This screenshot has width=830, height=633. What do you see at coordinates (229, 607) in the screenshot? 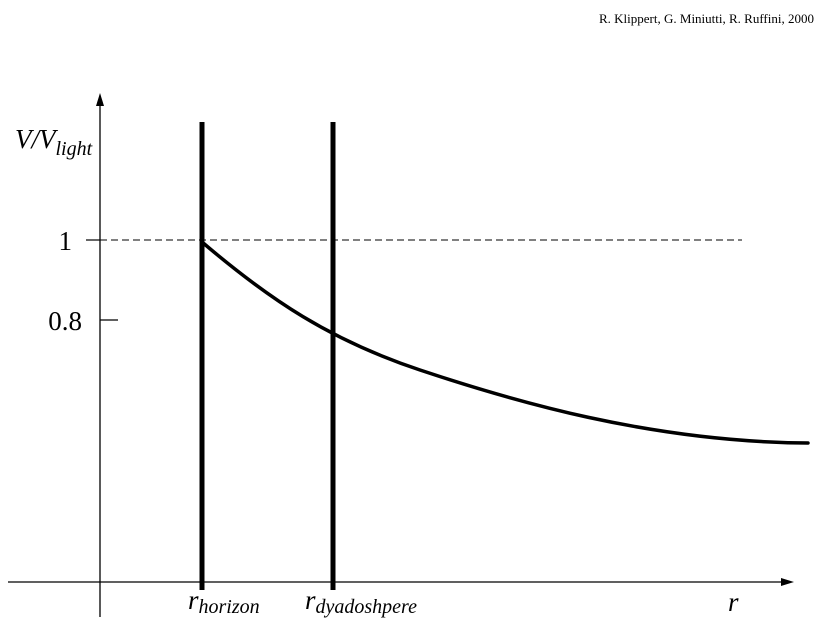
I see `horizon-label-sub: horizon` at bounding box center [229, 607].